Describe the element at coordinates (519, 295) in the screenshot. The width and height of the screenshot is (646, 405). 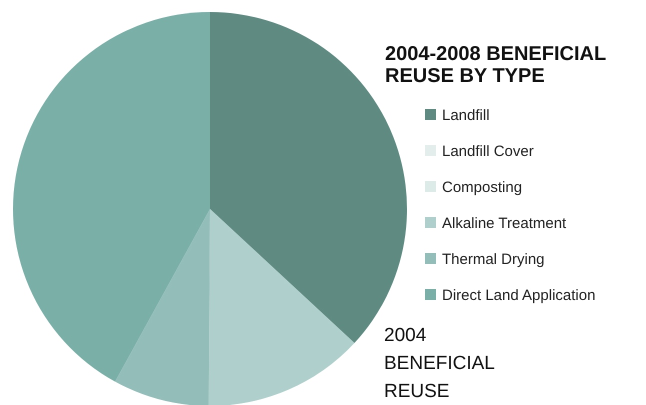
I see `legend-label: Direct Land Application` at that location.